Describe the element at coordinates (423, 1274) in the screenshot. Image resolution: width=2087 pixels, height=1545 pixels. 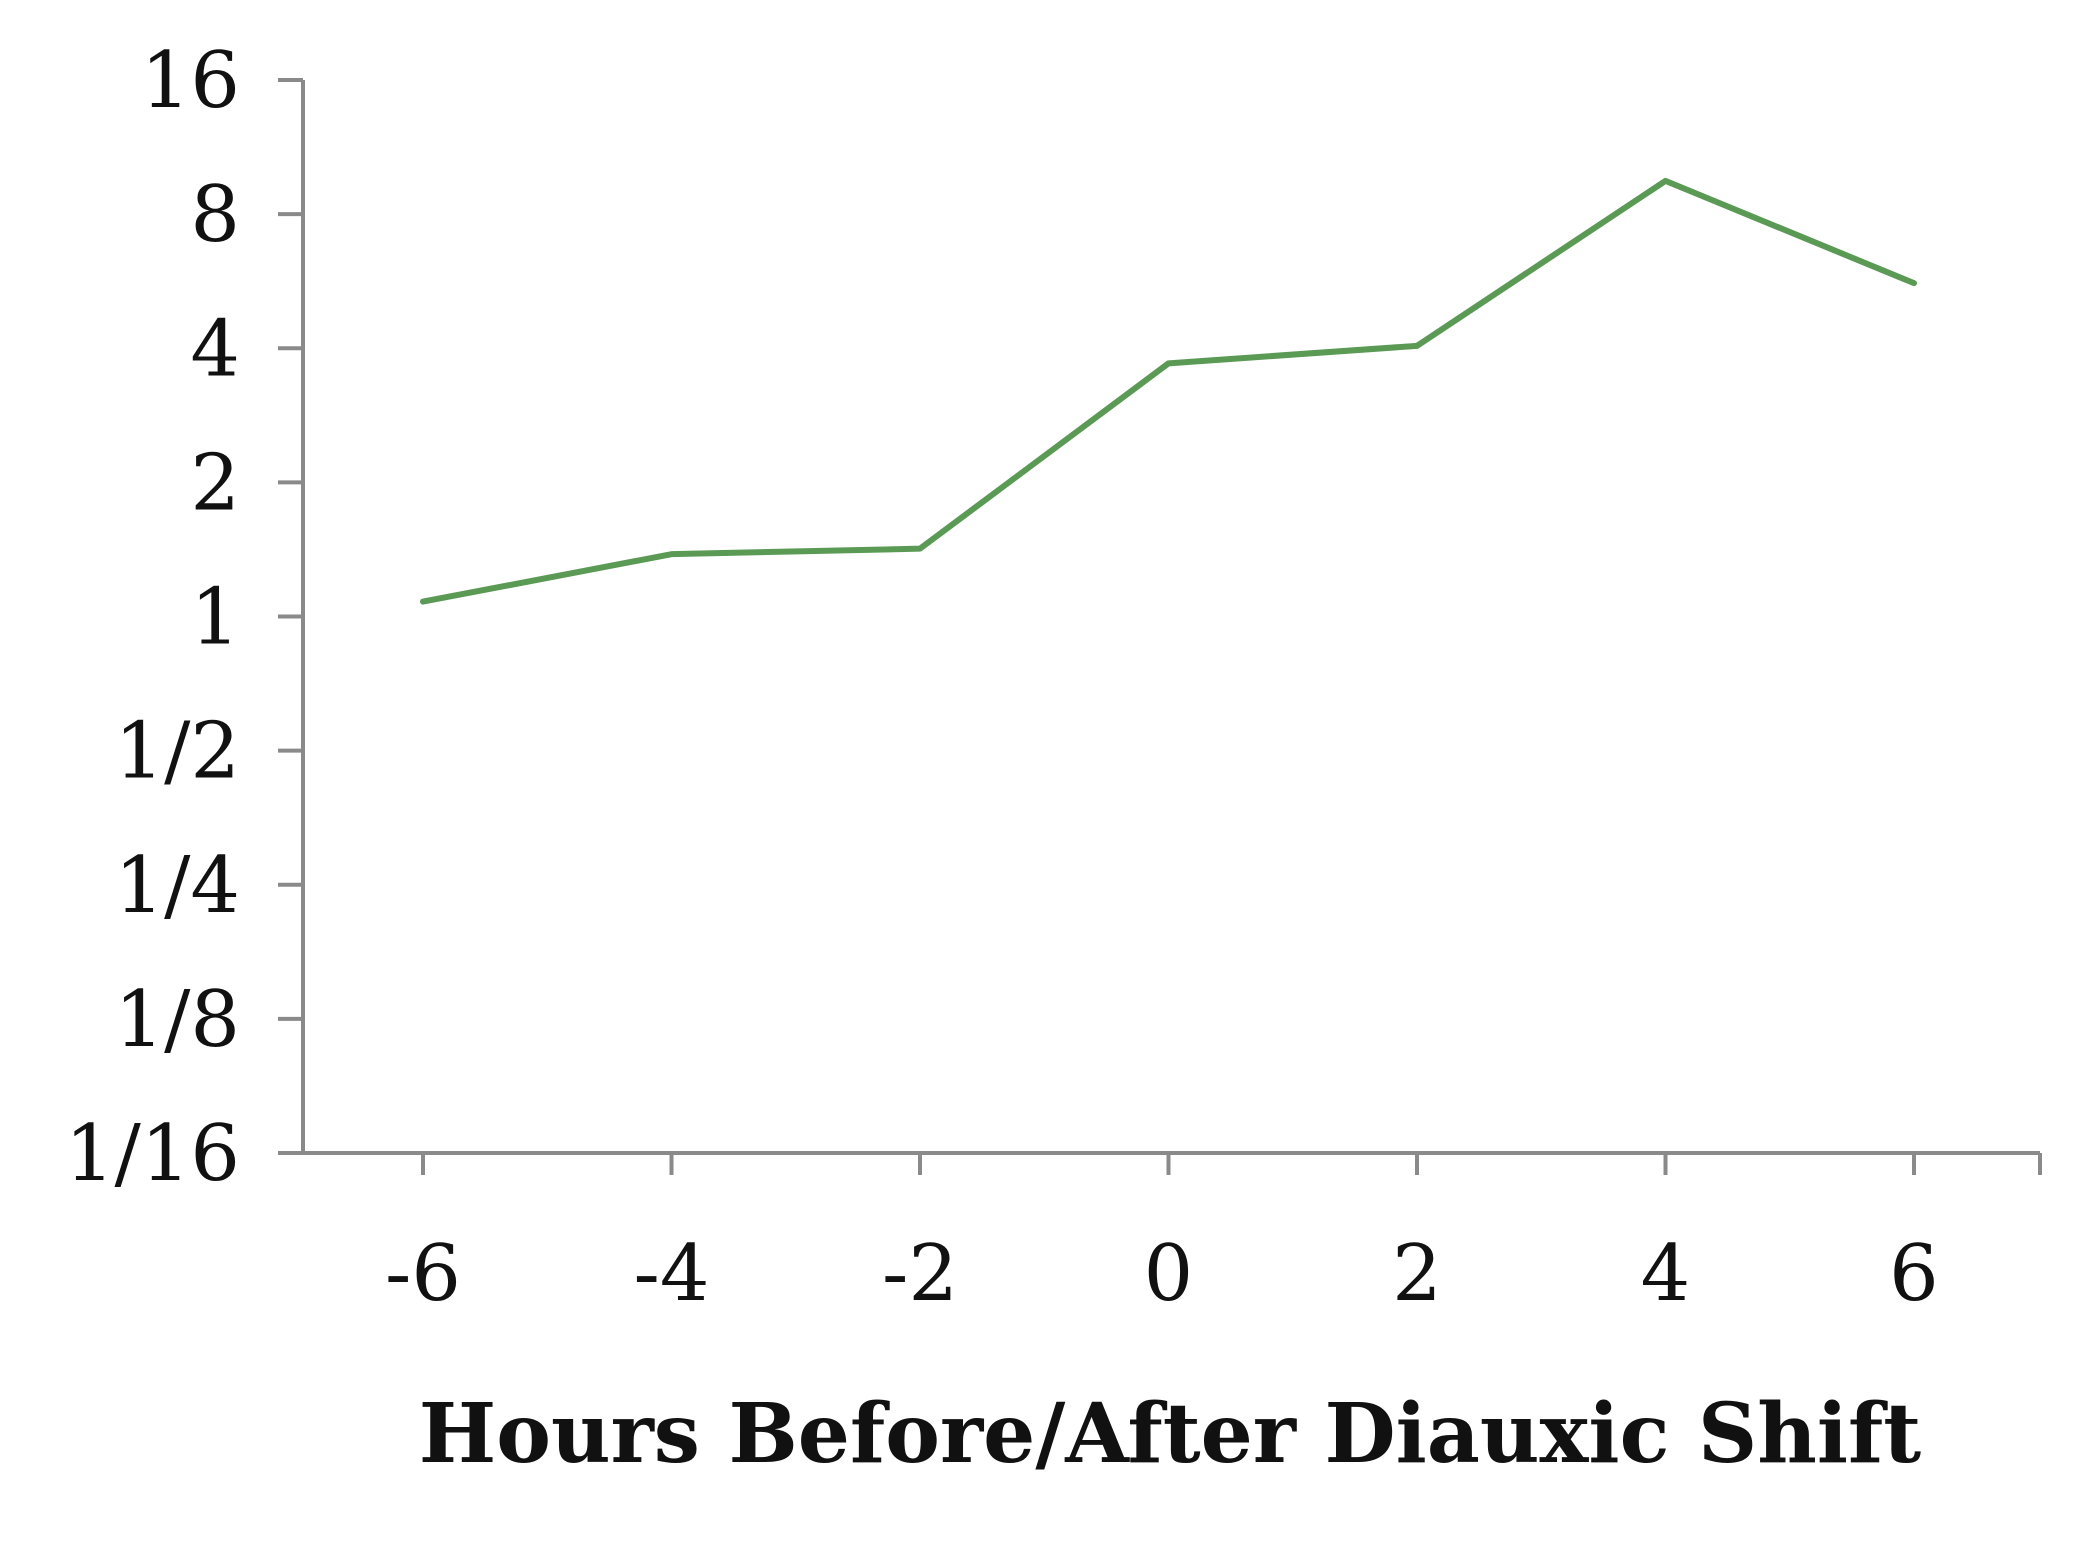
I see `x-tick-label: -6` at that location.